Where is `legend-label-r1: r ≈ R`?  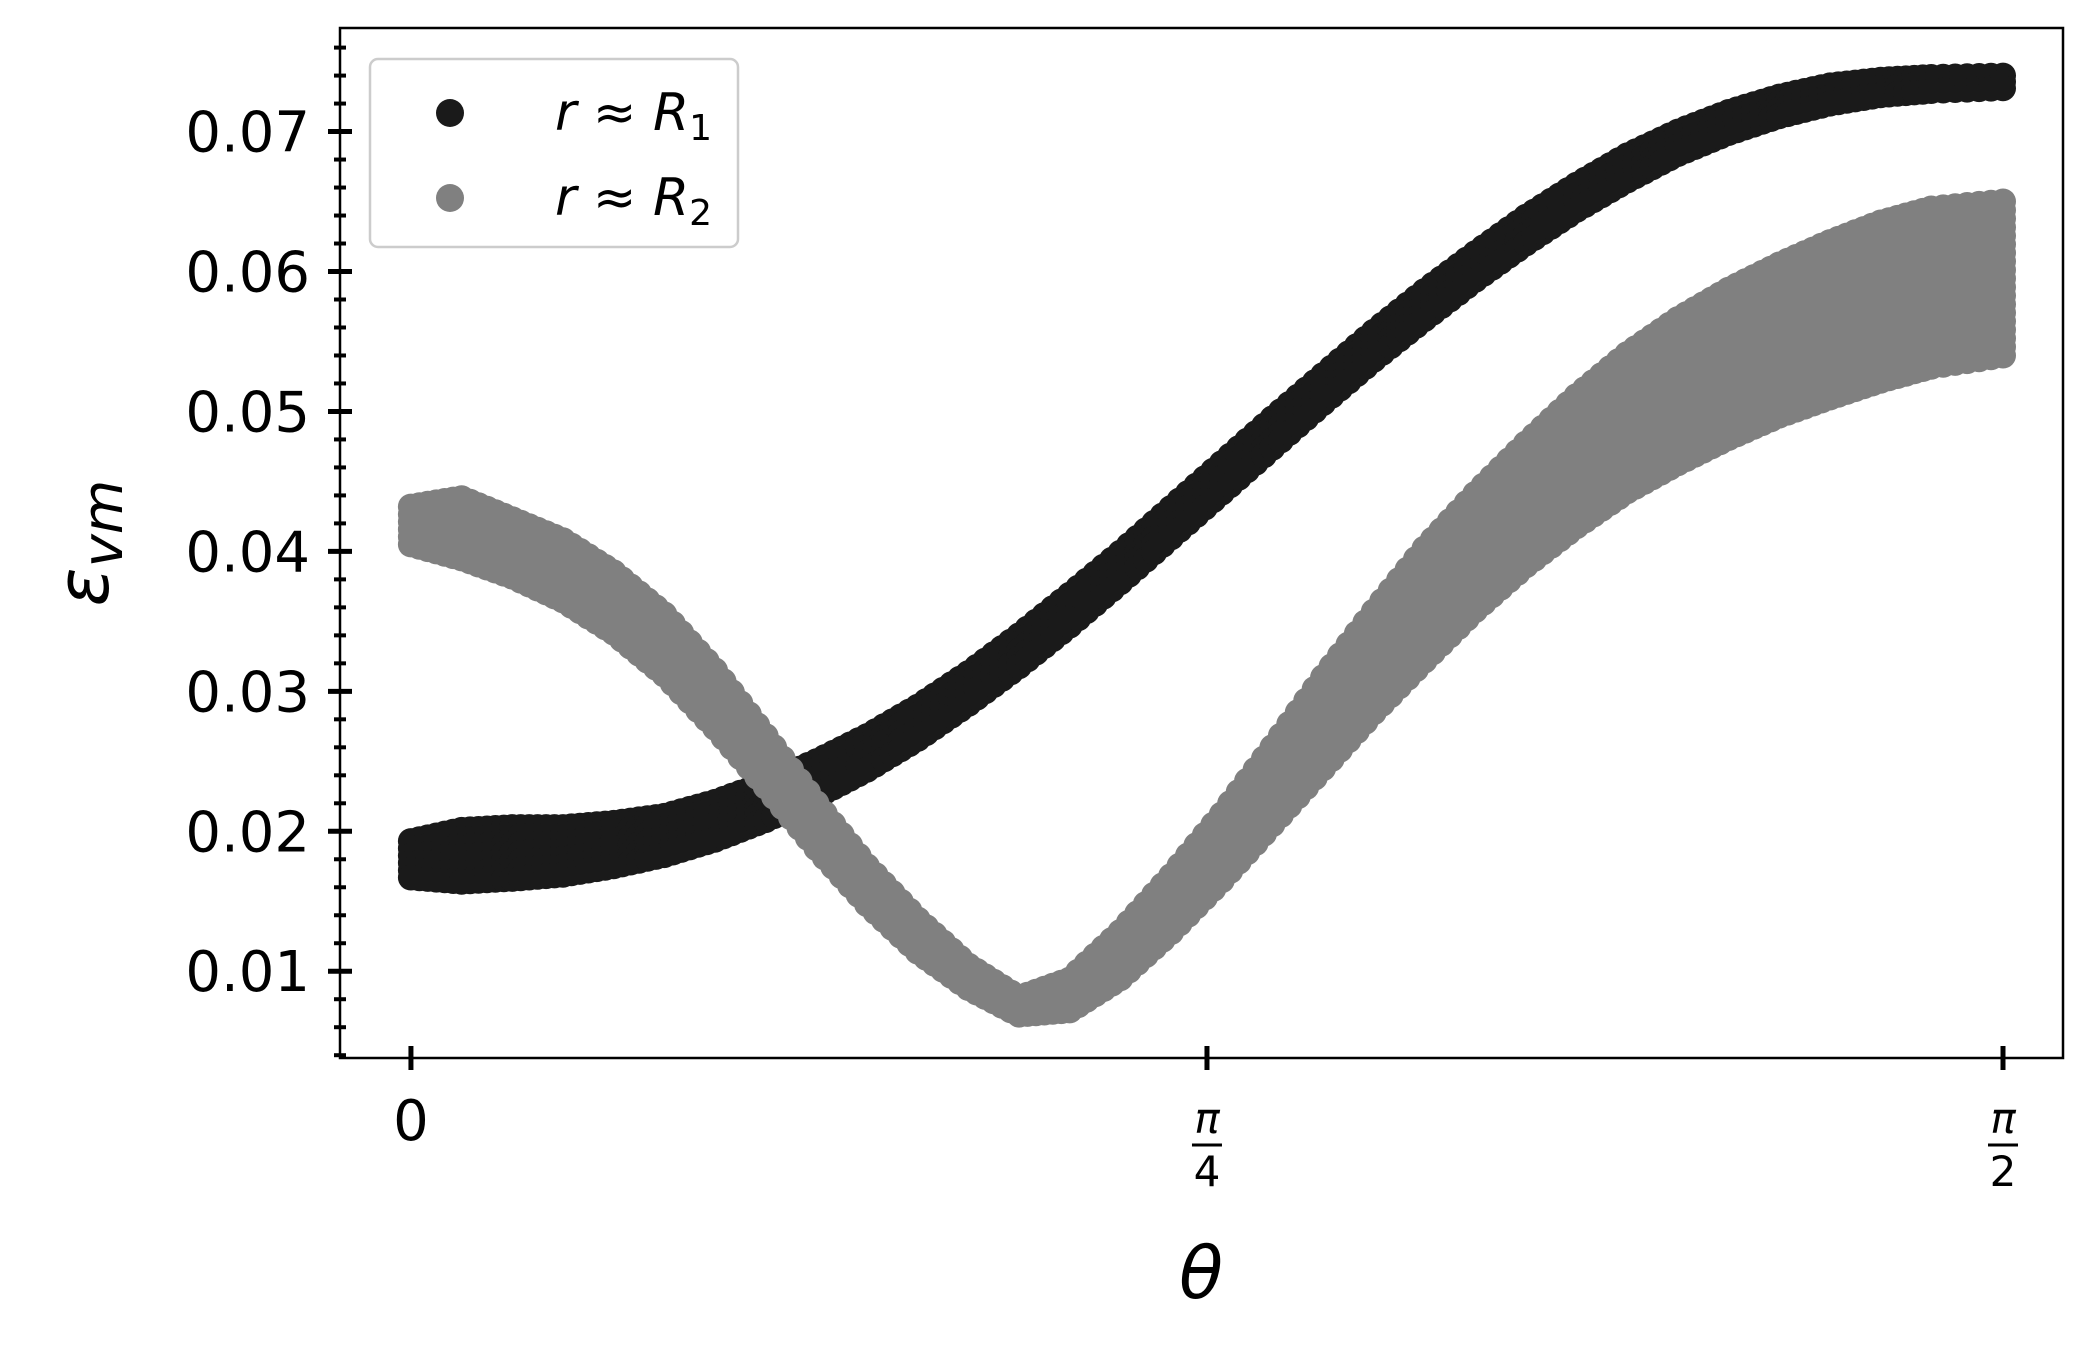
legend-label-r1: r ≈ R is located at coordinates (622, 113).